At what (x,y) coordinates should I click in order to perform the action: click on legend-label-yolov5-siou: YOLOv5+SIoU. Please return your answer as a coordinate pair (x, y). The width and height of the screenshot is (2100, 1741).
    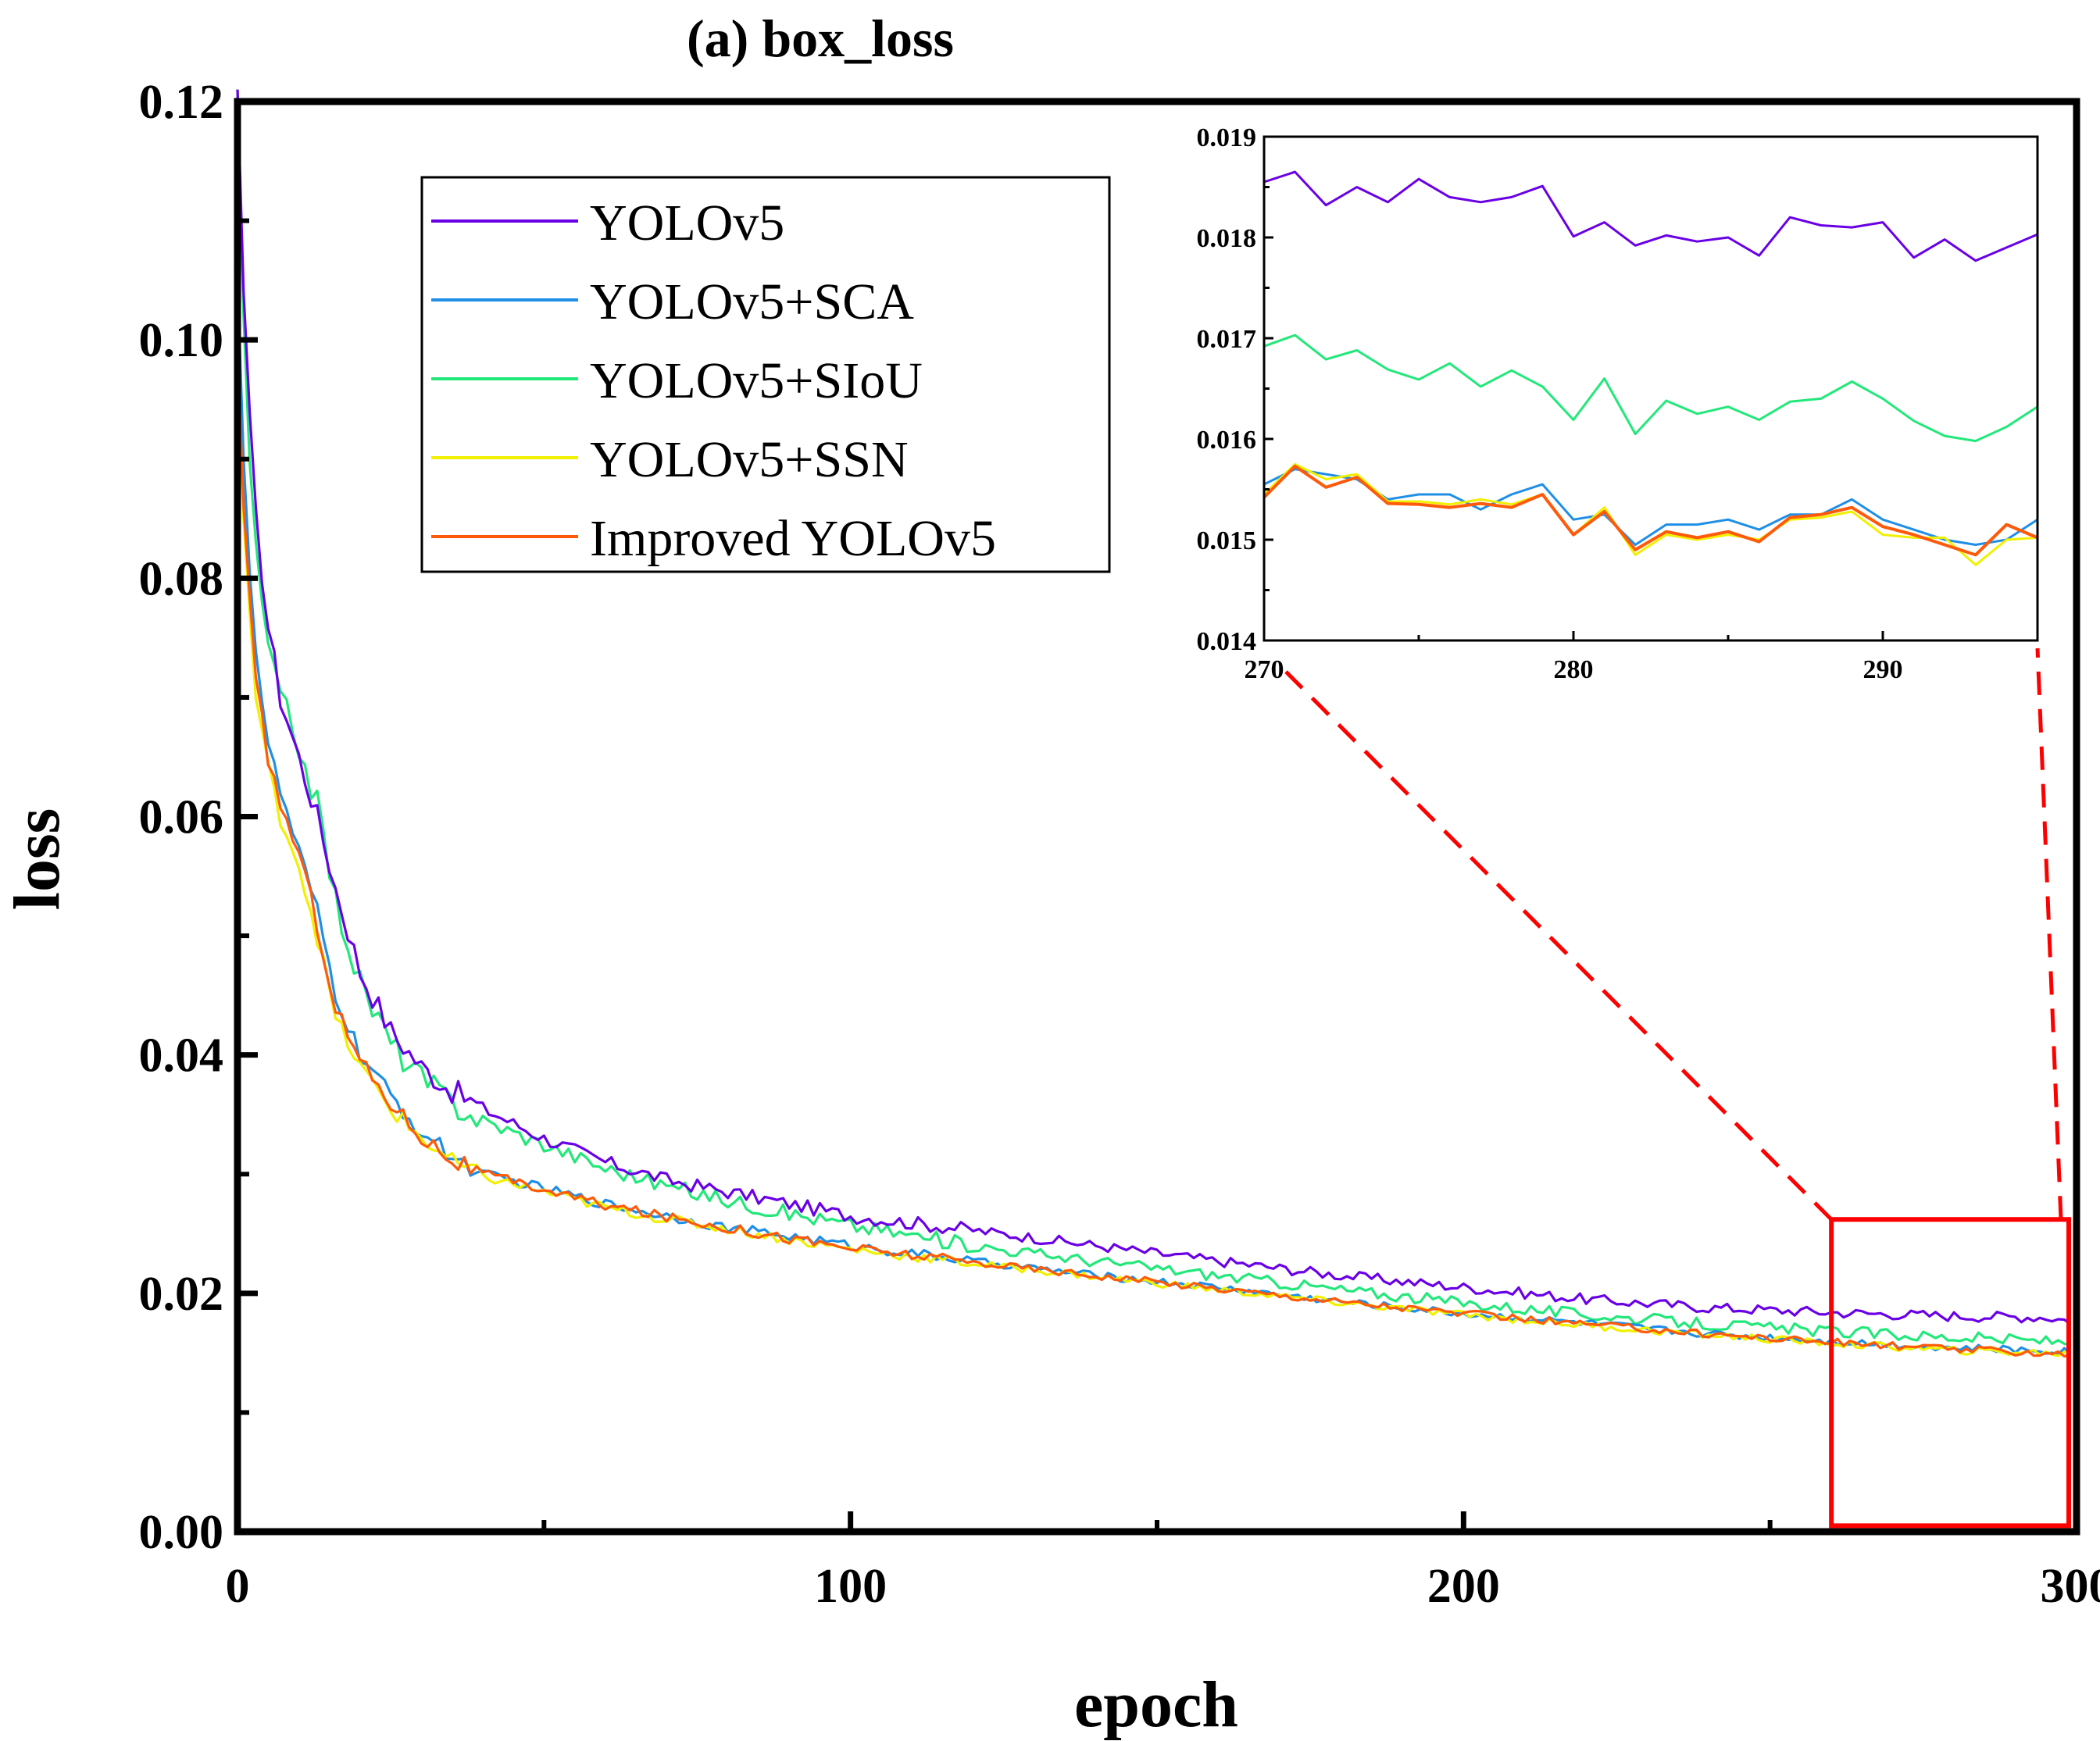
    Looking at the image, I should click on (756, 380).